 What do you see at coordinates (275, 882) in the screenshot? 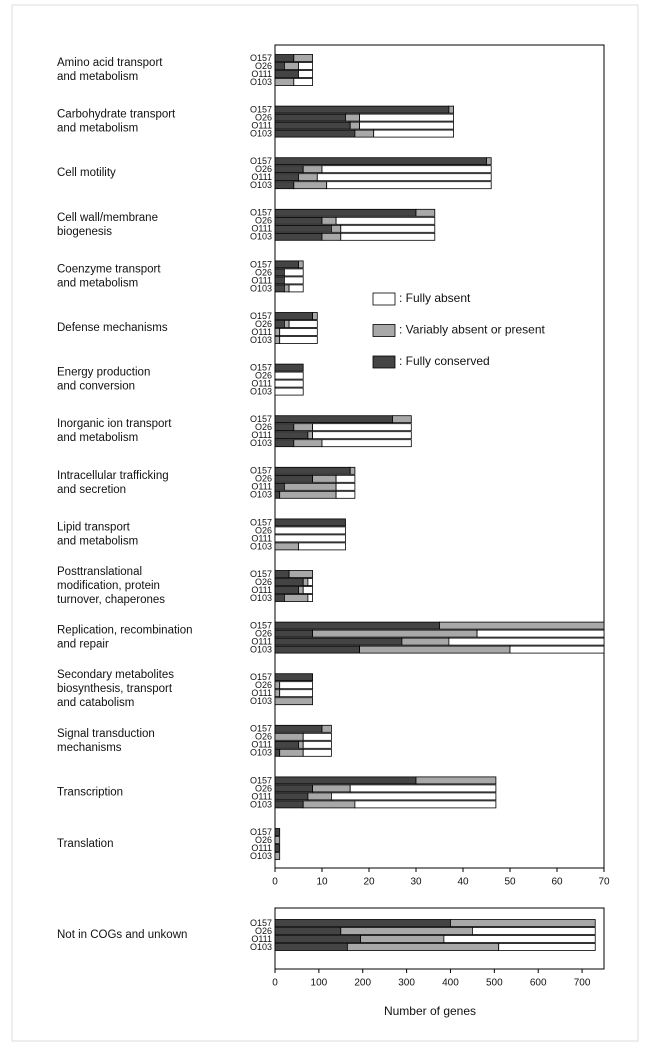
I see `x-tick-label: 0` at bounding box center [275, 882].